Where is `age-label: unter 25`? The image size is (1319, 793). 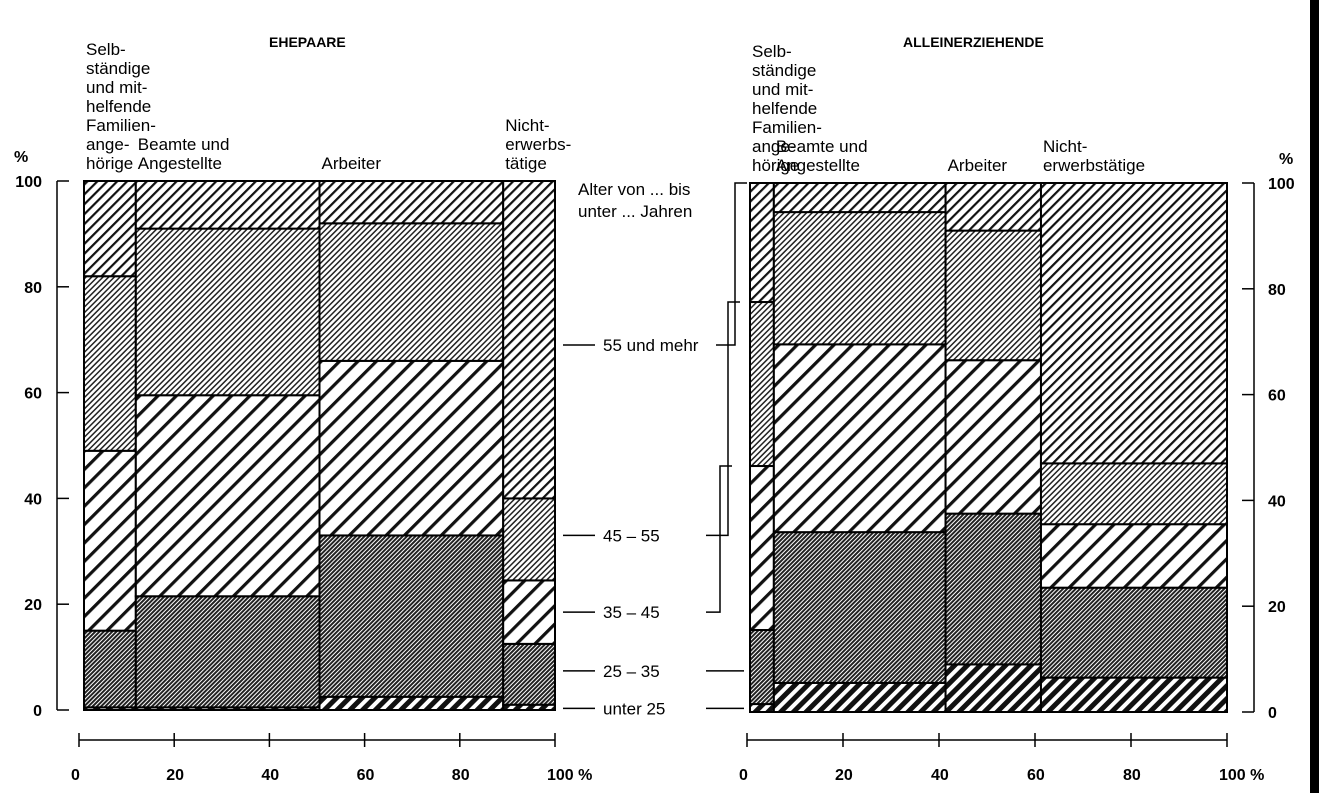 age-label: unter 25 is located at coordinates (634, 708).